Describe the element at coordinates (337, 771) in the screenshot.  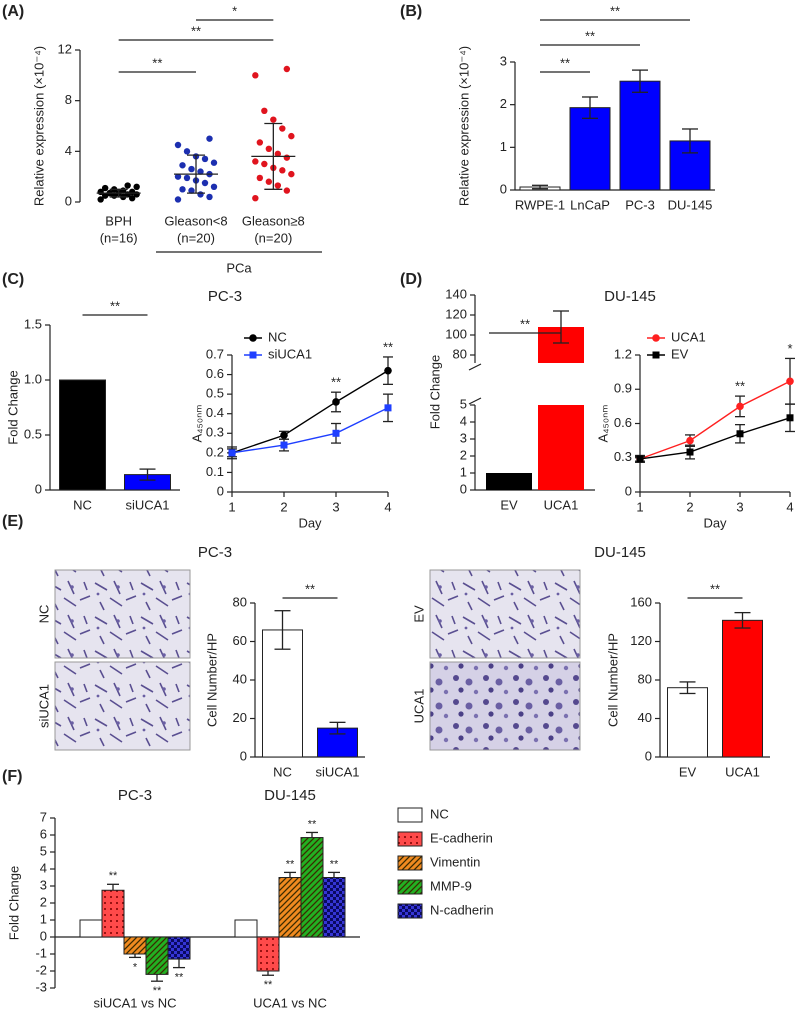
I see `x-tick-label: siUCA1` at that location.